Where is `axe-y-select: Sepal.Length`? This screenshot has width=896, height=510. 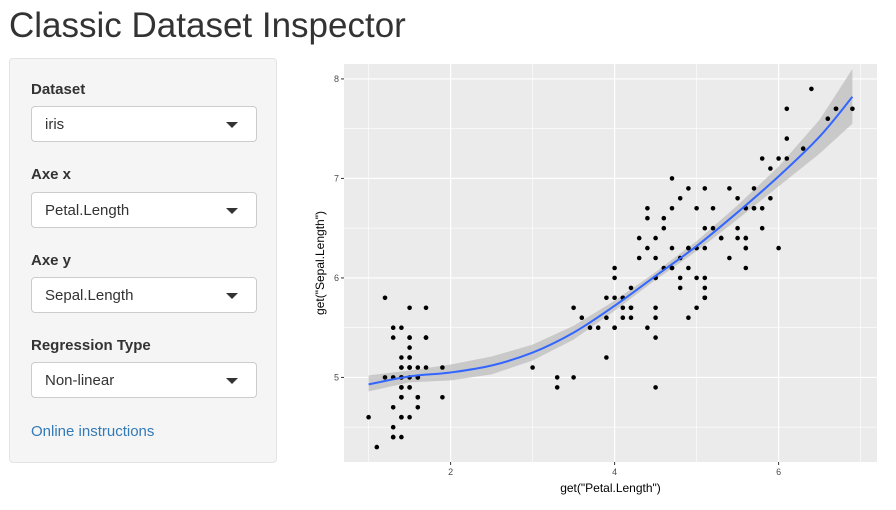 axe-y-select: Sepal.Length is located at coordinates (144, 295).